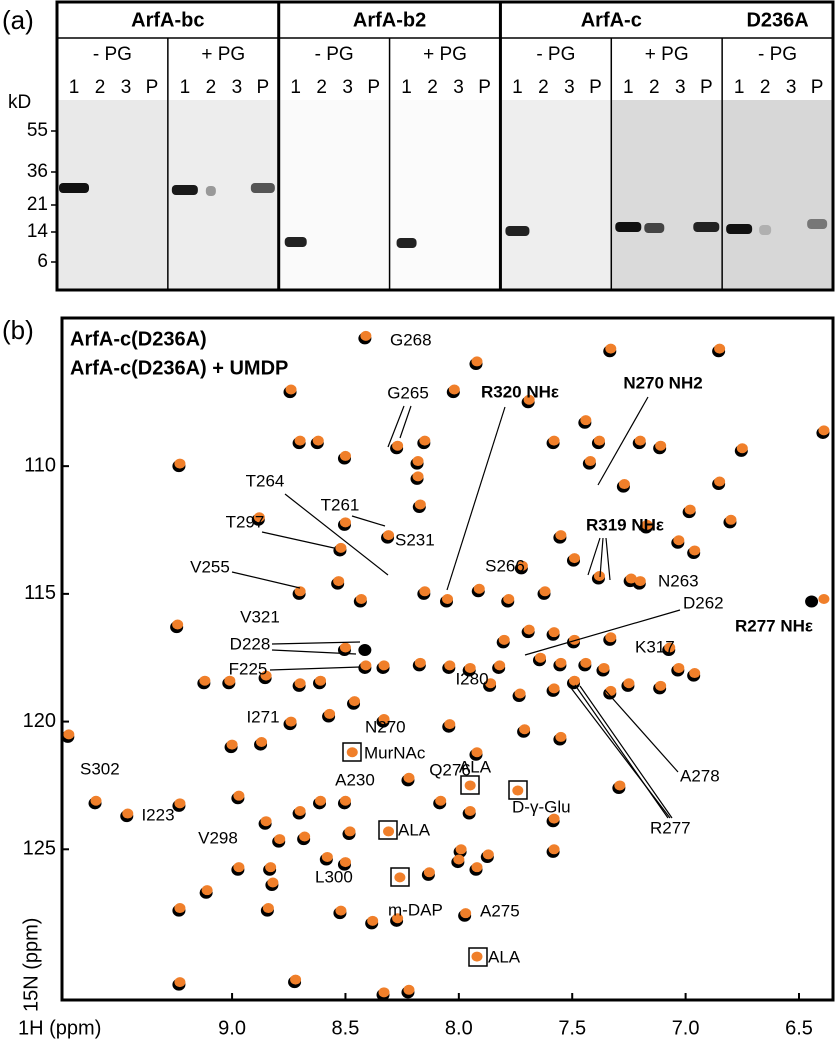 The height and width of the screenshot is (1050, 837). I want to click on peak-label: D262, so click(703, 602).